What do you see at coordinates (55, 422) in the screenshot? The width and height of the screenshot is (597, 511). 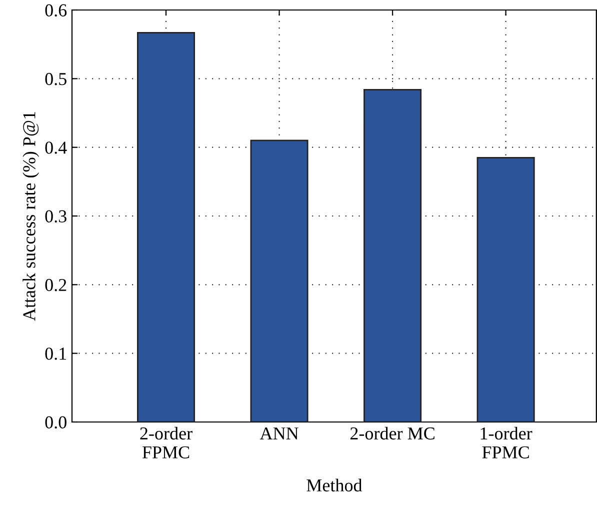 I see `y-tick-label: 0.0` at bounding box center [55, 422].